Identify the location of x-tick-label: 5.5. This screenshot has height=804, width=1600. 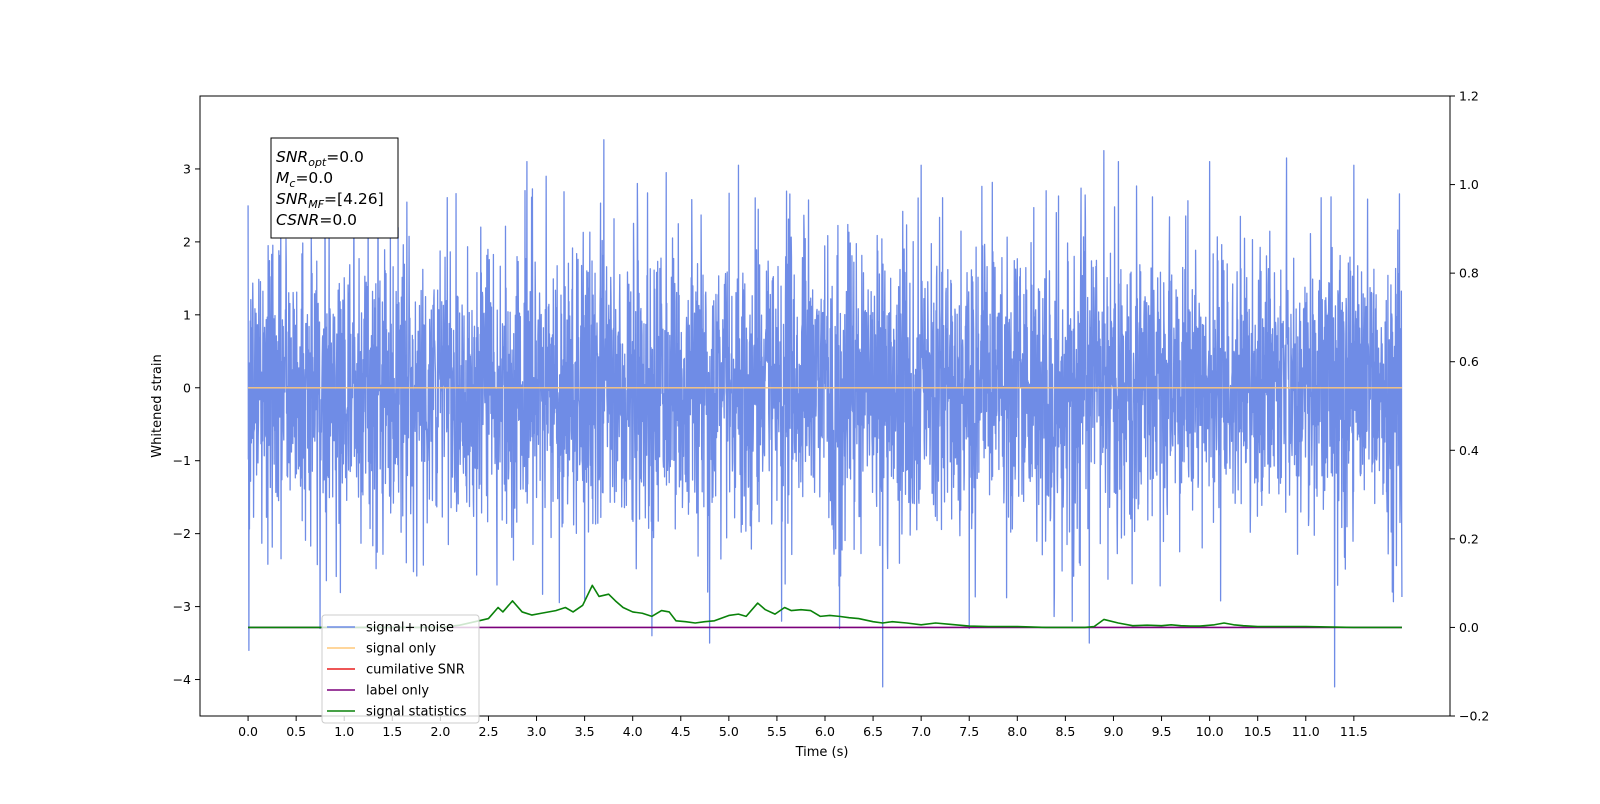
(777, 731).